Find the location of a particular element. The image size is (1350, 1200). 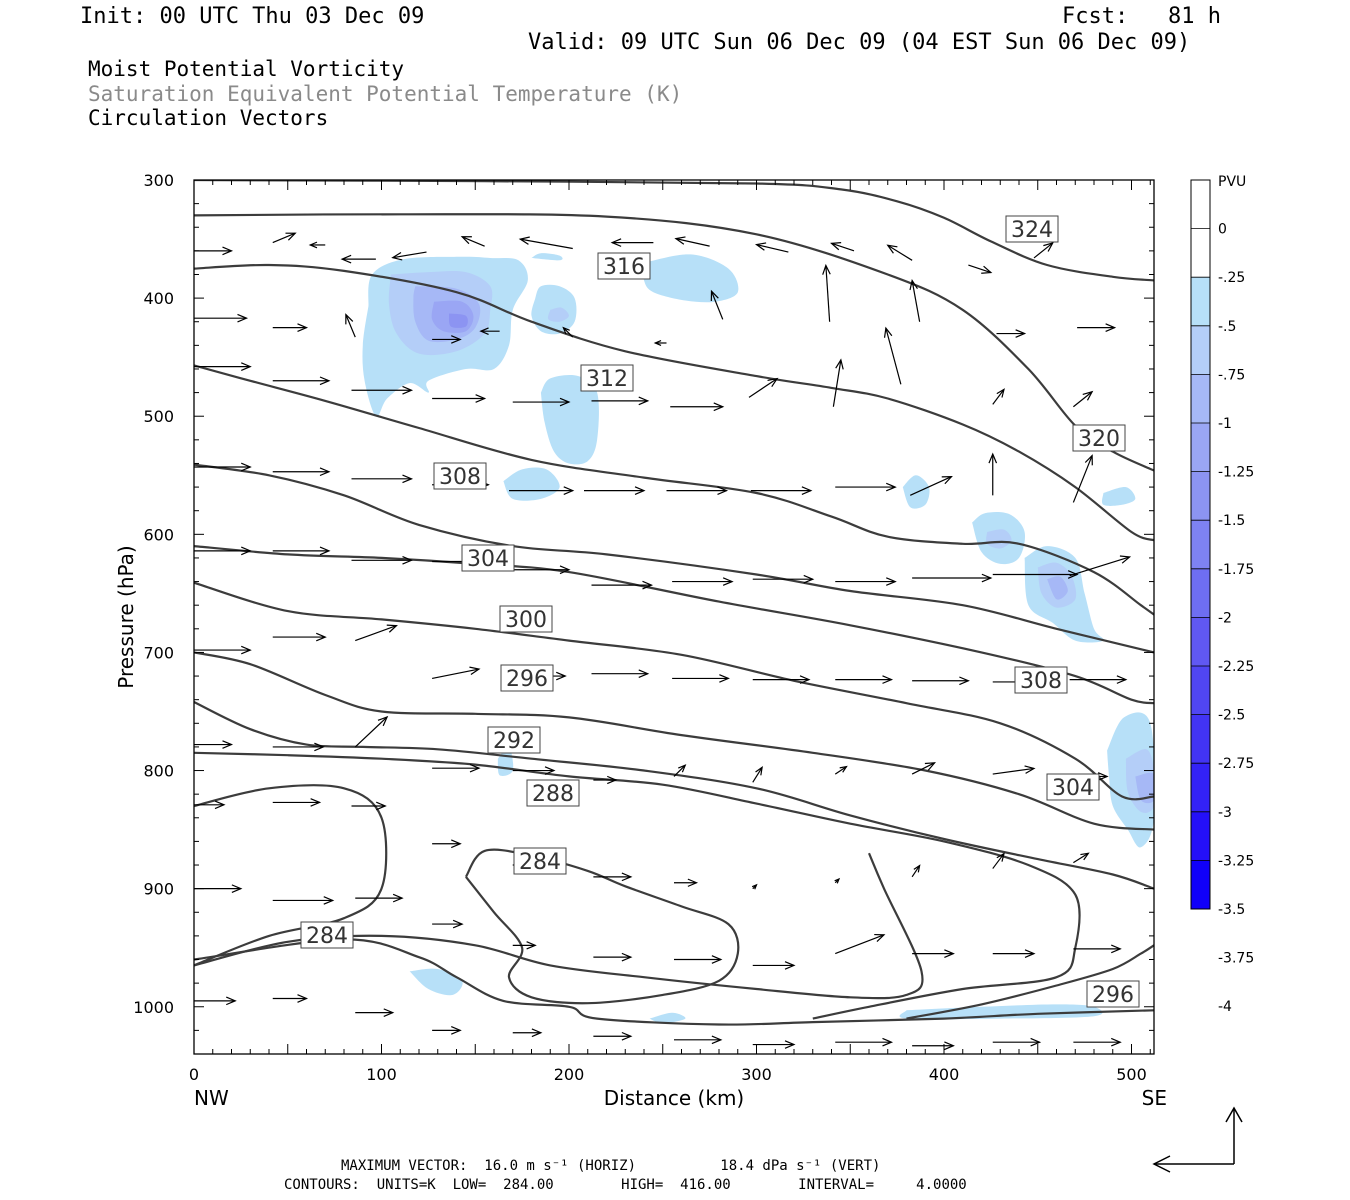

init-time: Init: 00 UTC Thu 03 Dec 09 is located at coordinates (252, 16).